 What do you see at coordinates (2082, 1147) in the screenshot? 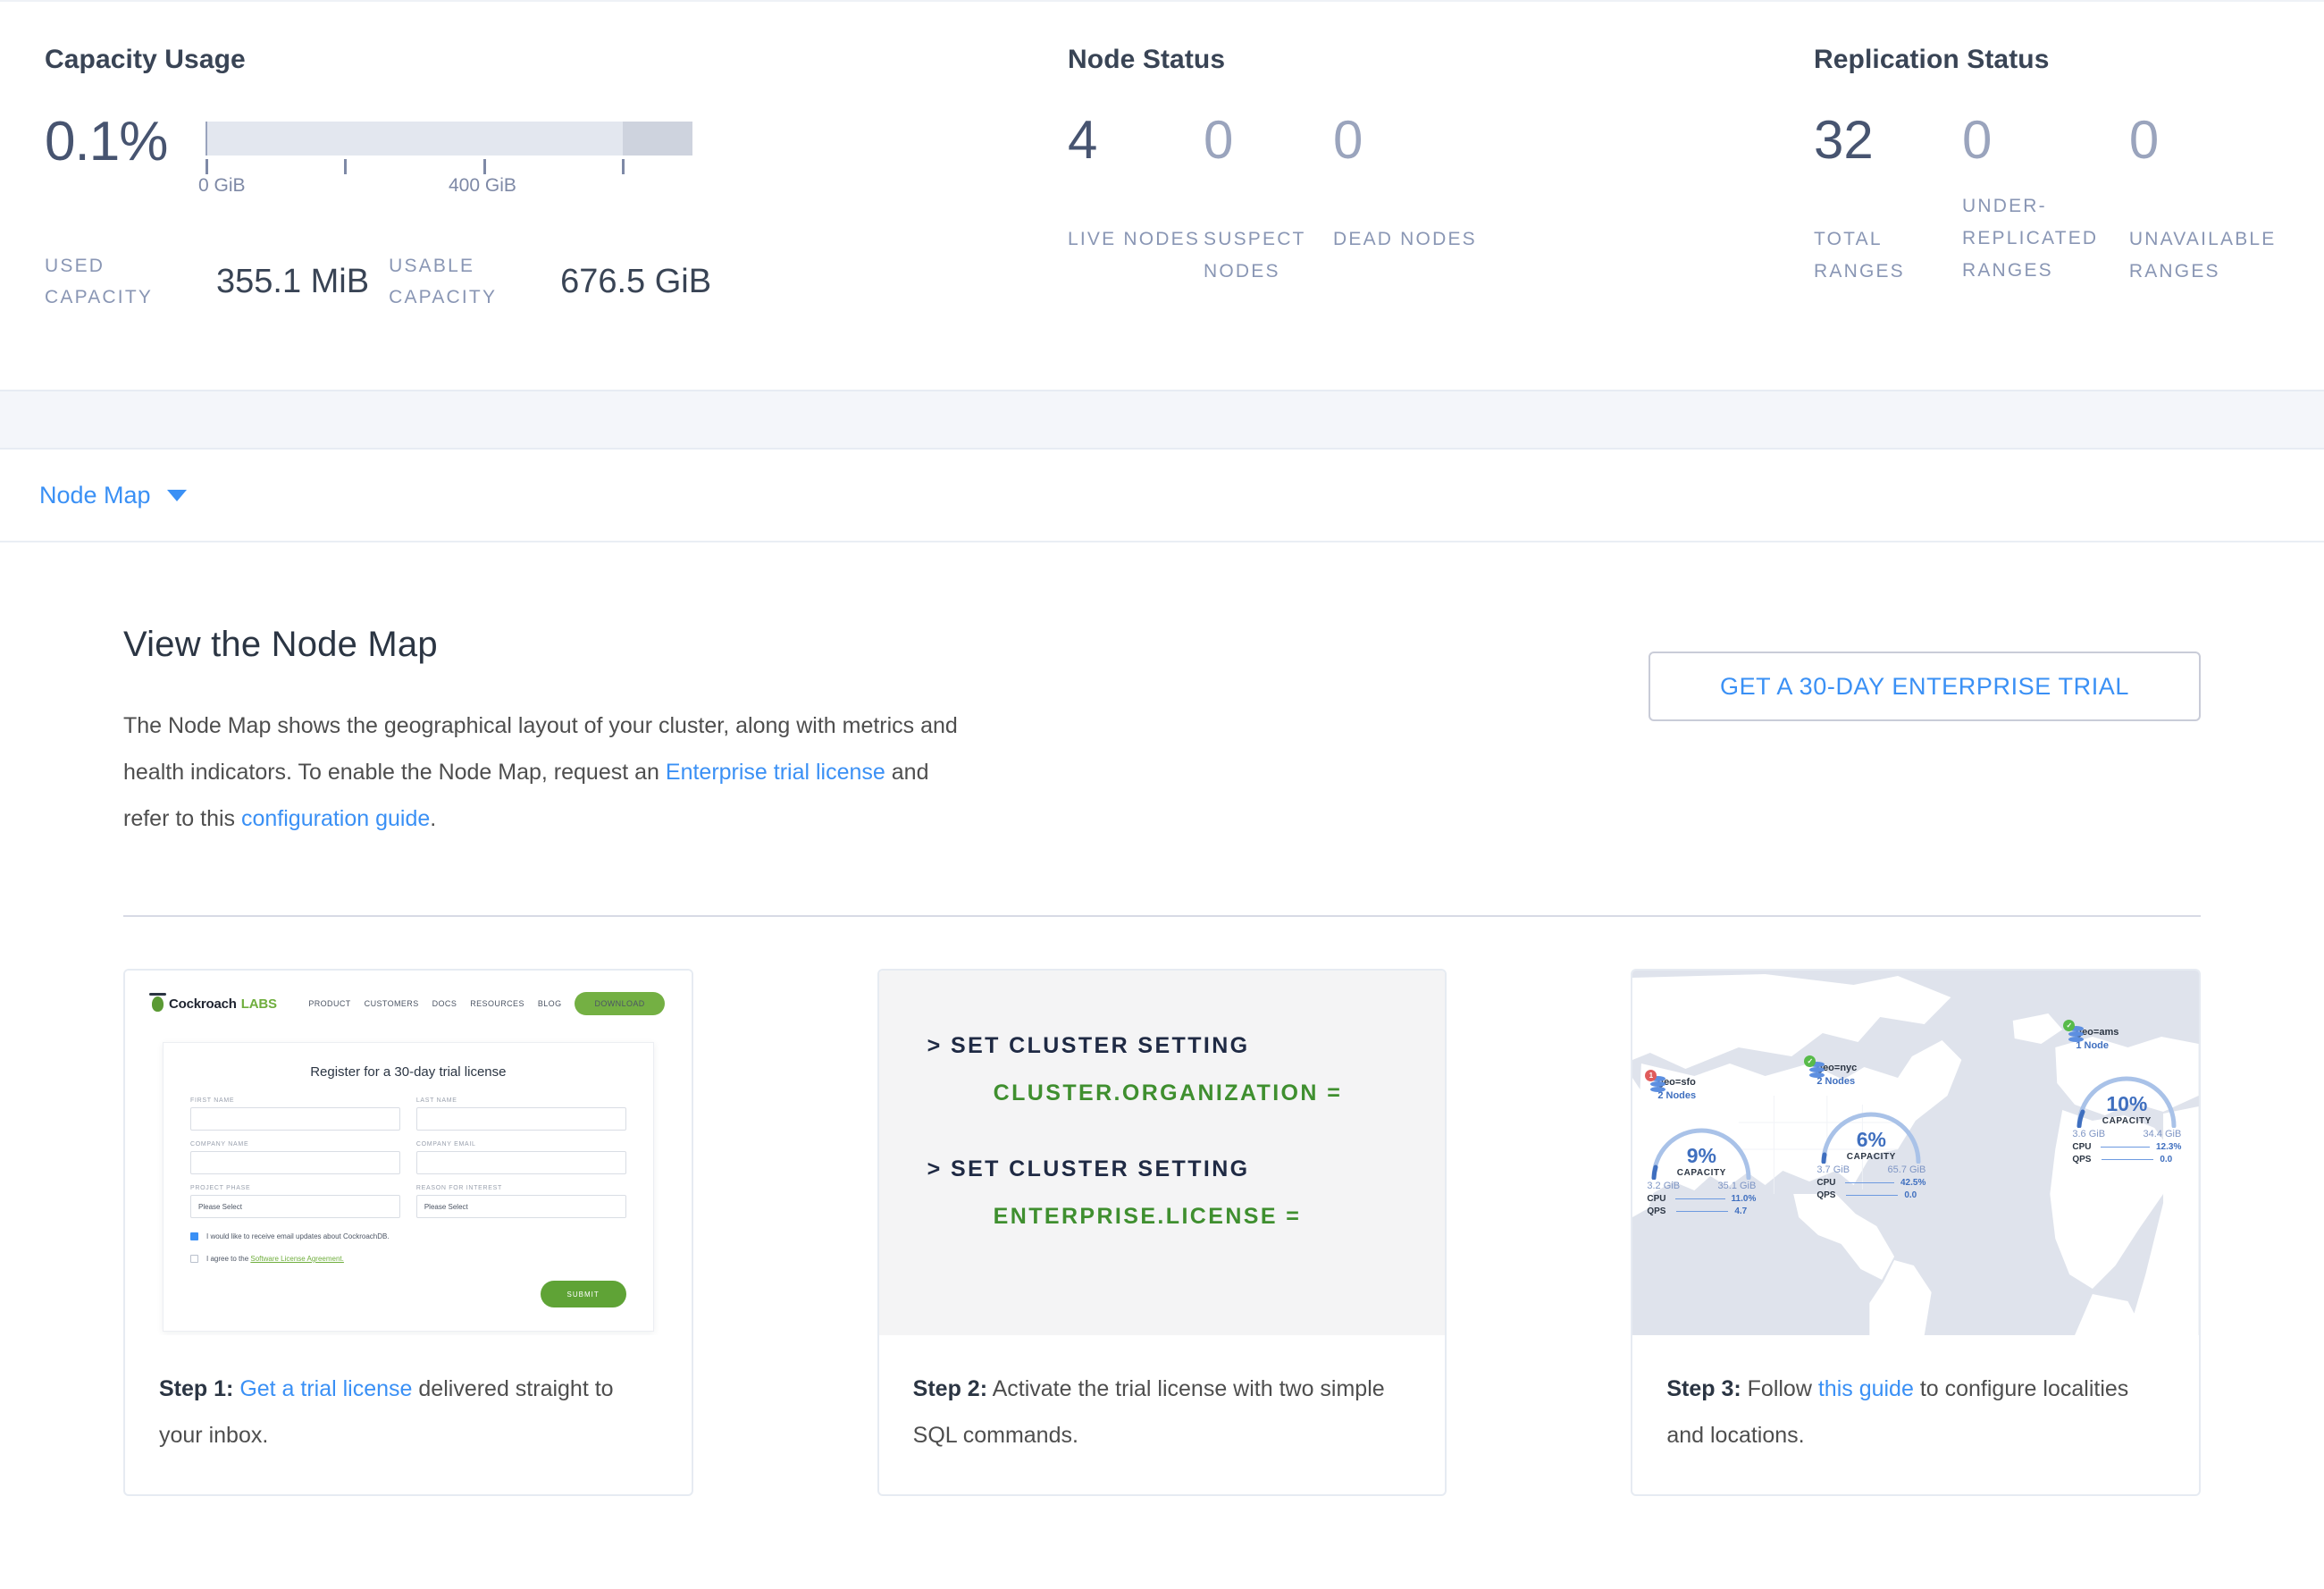
I see `cpu-label-ams: CPU` at bounding box center [2082, 1147].